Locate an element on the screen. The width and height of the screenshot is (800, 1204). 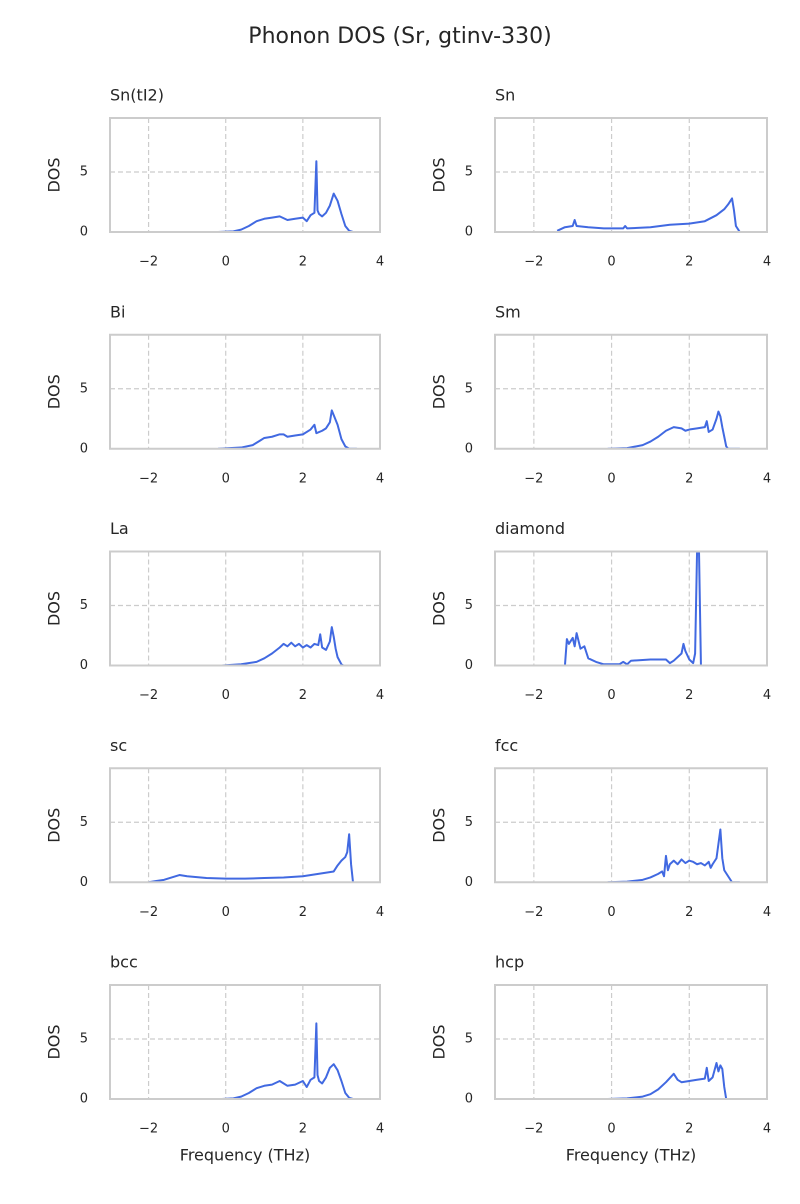
subplot-title: La is located at coordinates (119, 528).